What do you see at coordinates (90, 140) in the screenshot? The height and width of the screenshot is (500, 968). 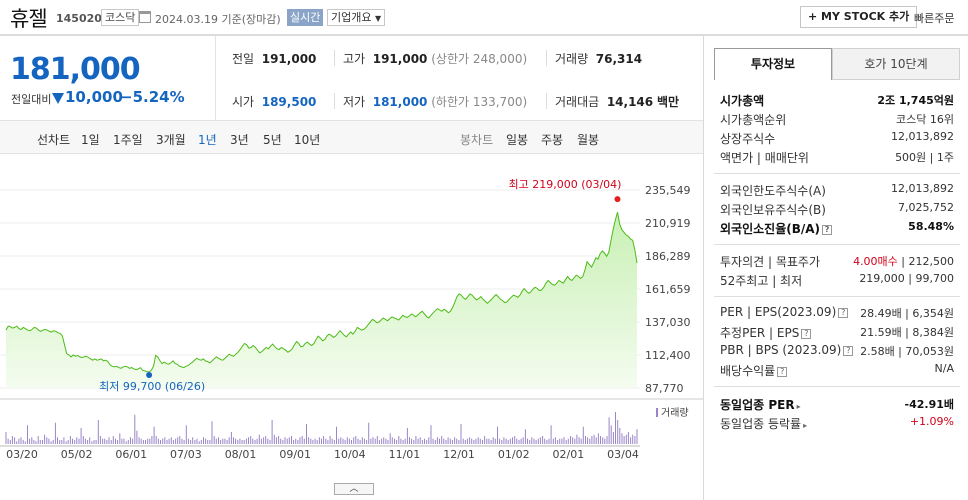 I see `range-1d: 1일` at bounding box center [90, 140].